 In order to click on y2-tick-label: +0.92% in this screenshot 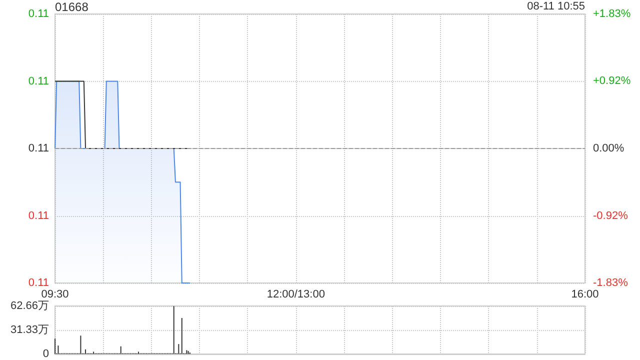, I will do `click(612, 80)`.